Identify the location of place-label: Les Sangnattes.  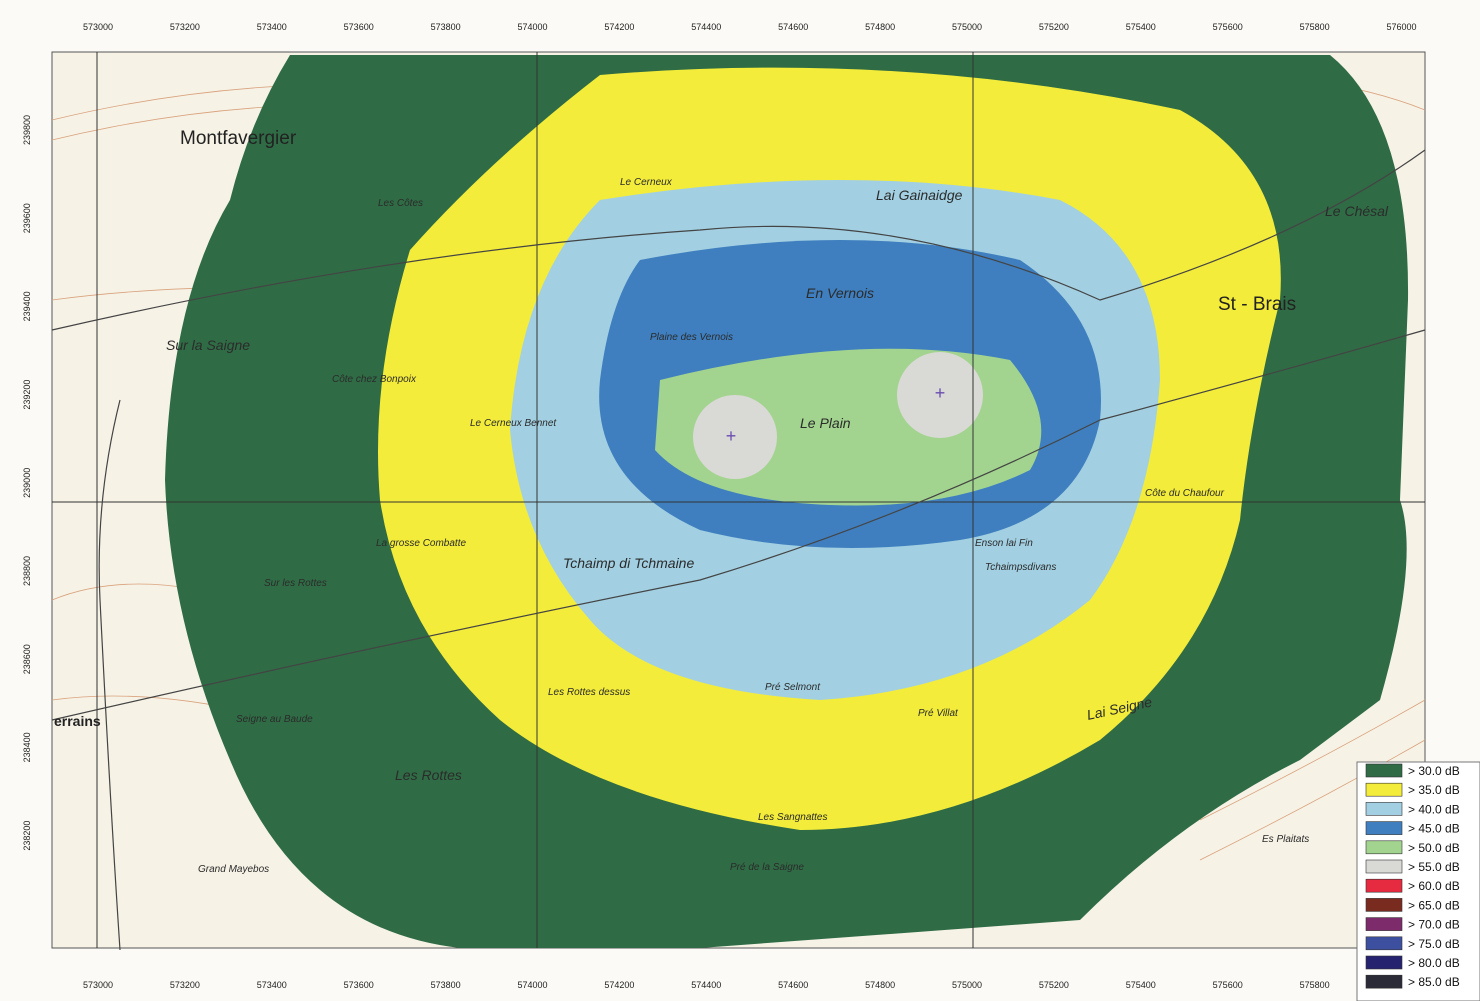
(793, 817).